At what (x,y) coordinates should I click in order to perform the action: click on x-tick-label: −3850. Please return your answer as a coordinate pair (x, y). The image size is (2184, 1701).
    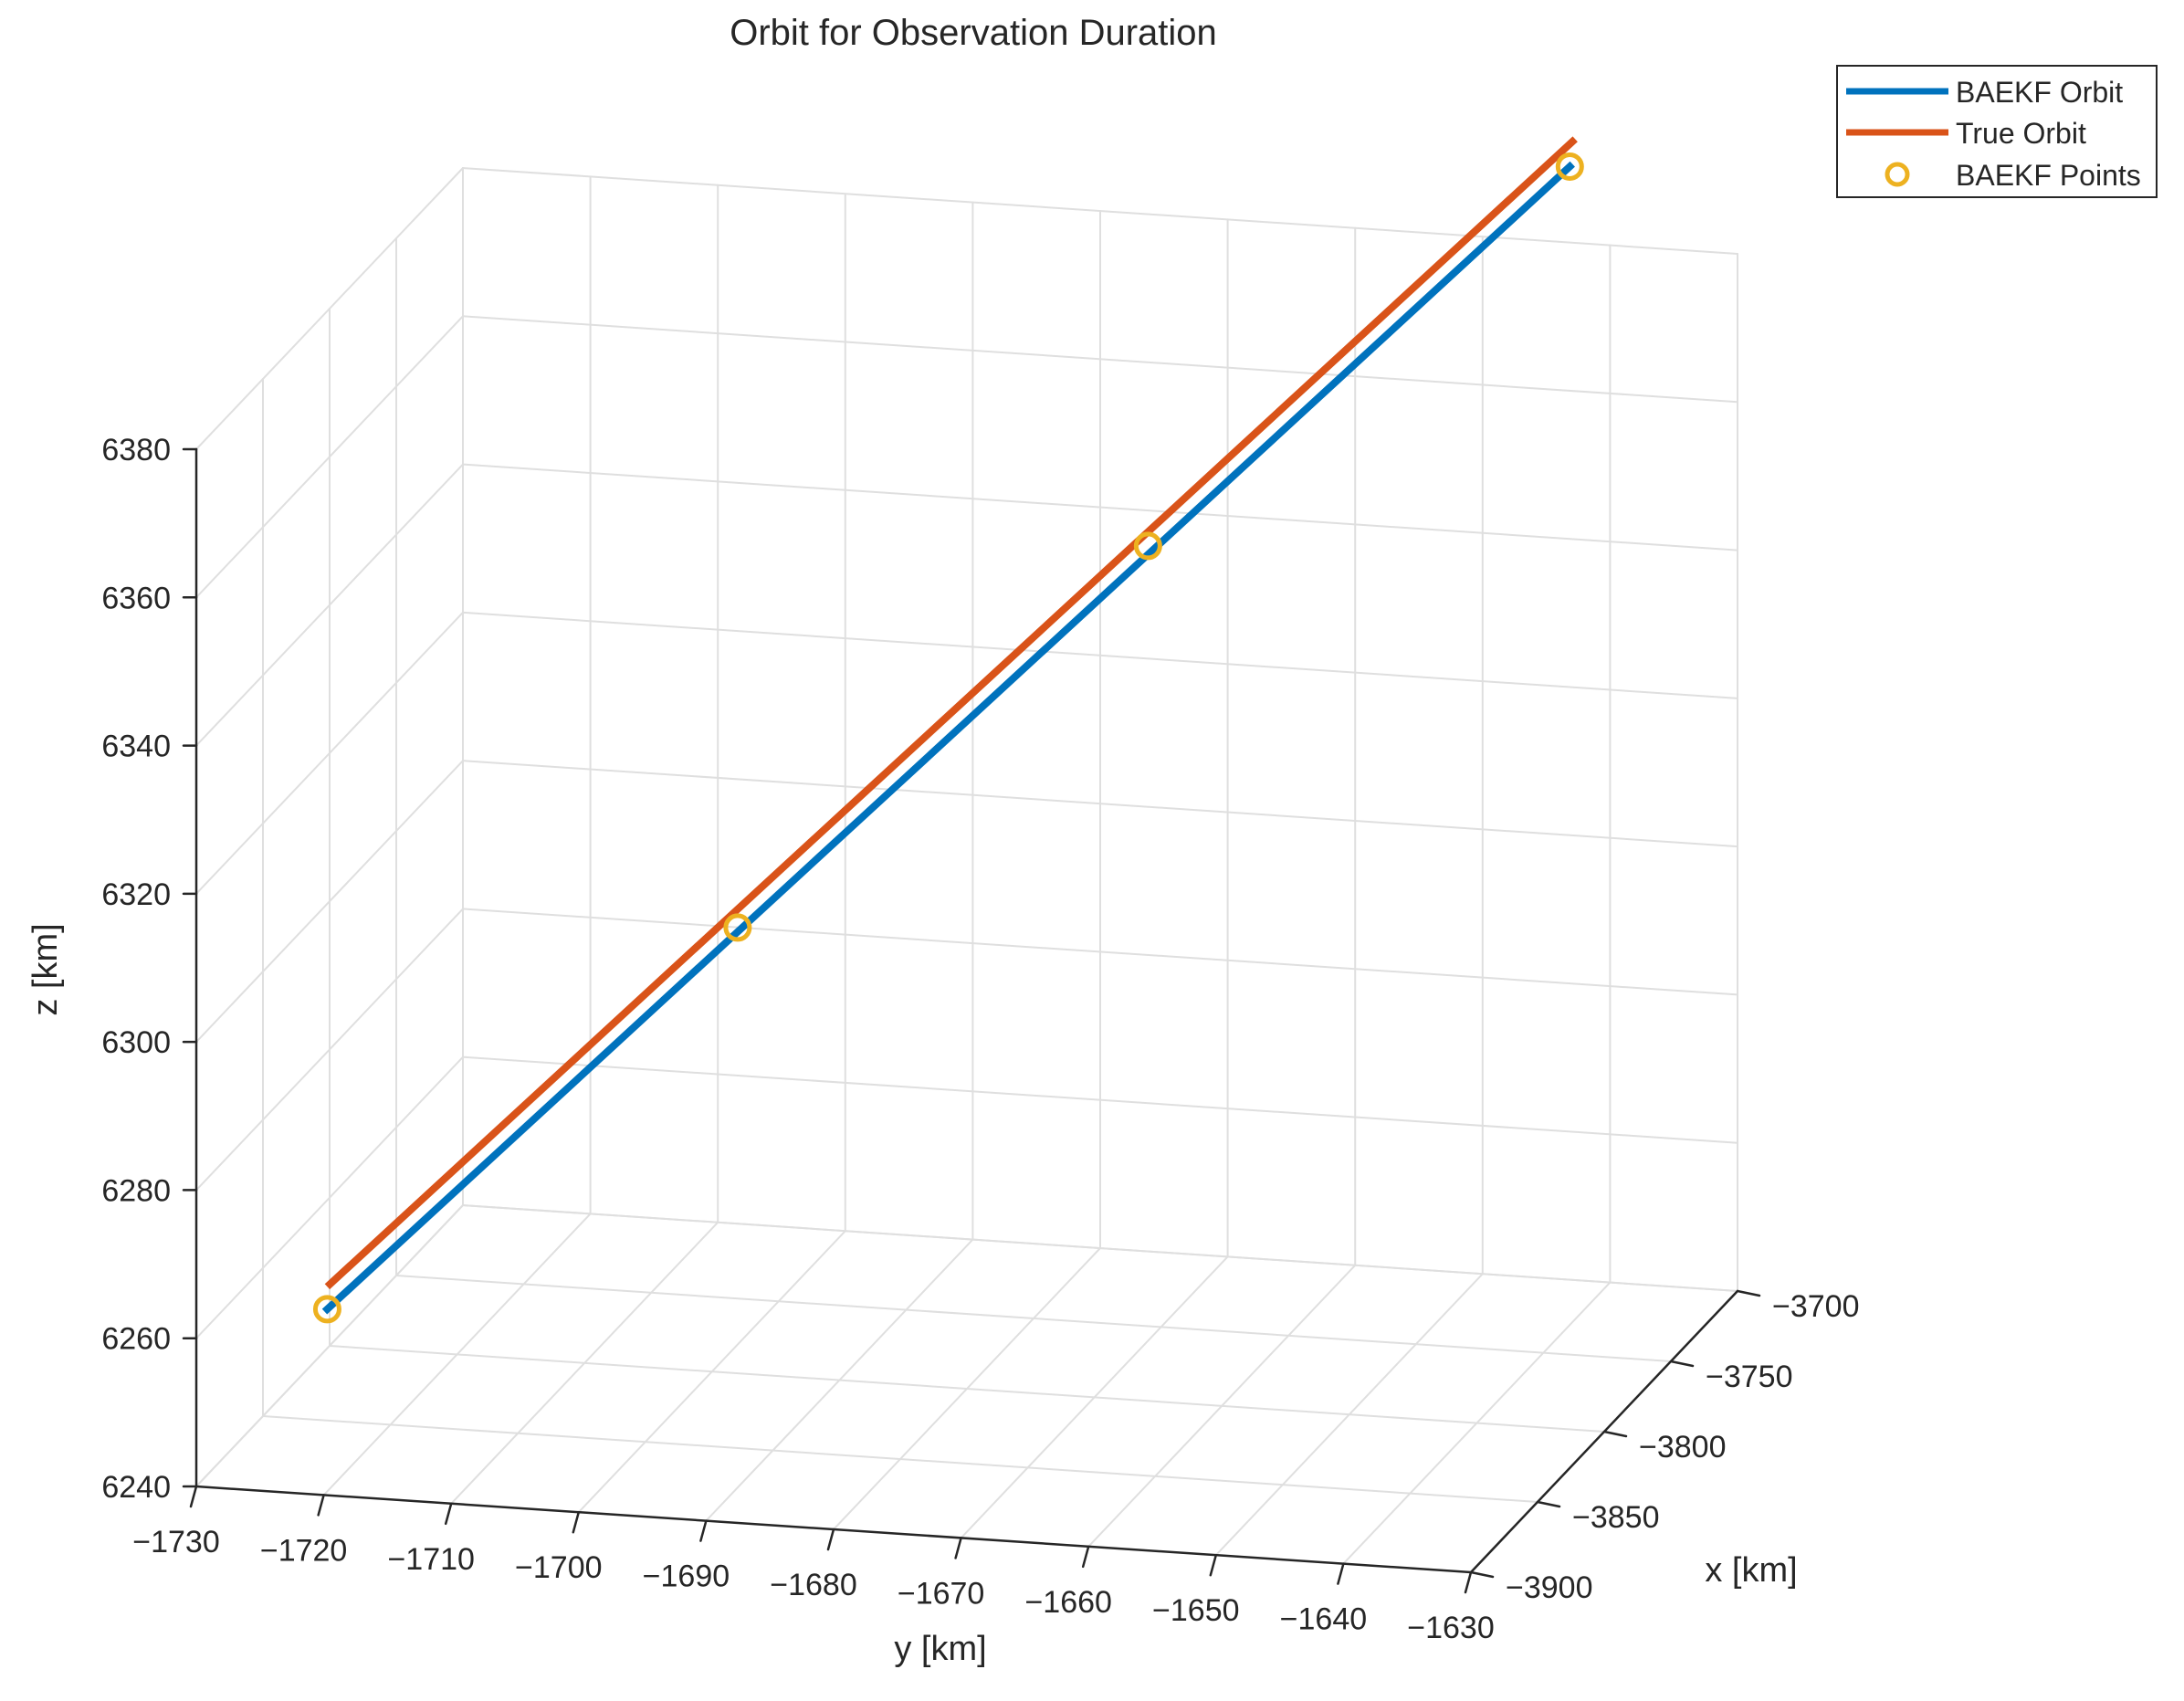
    Looking at the image, I should click on (1616, 1517).